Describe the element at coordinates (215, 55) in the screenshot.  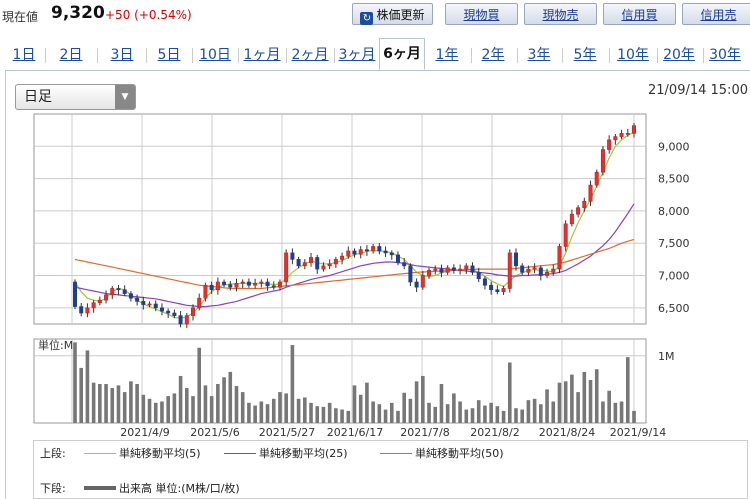
I see `tab-10d: 10日` at that location.